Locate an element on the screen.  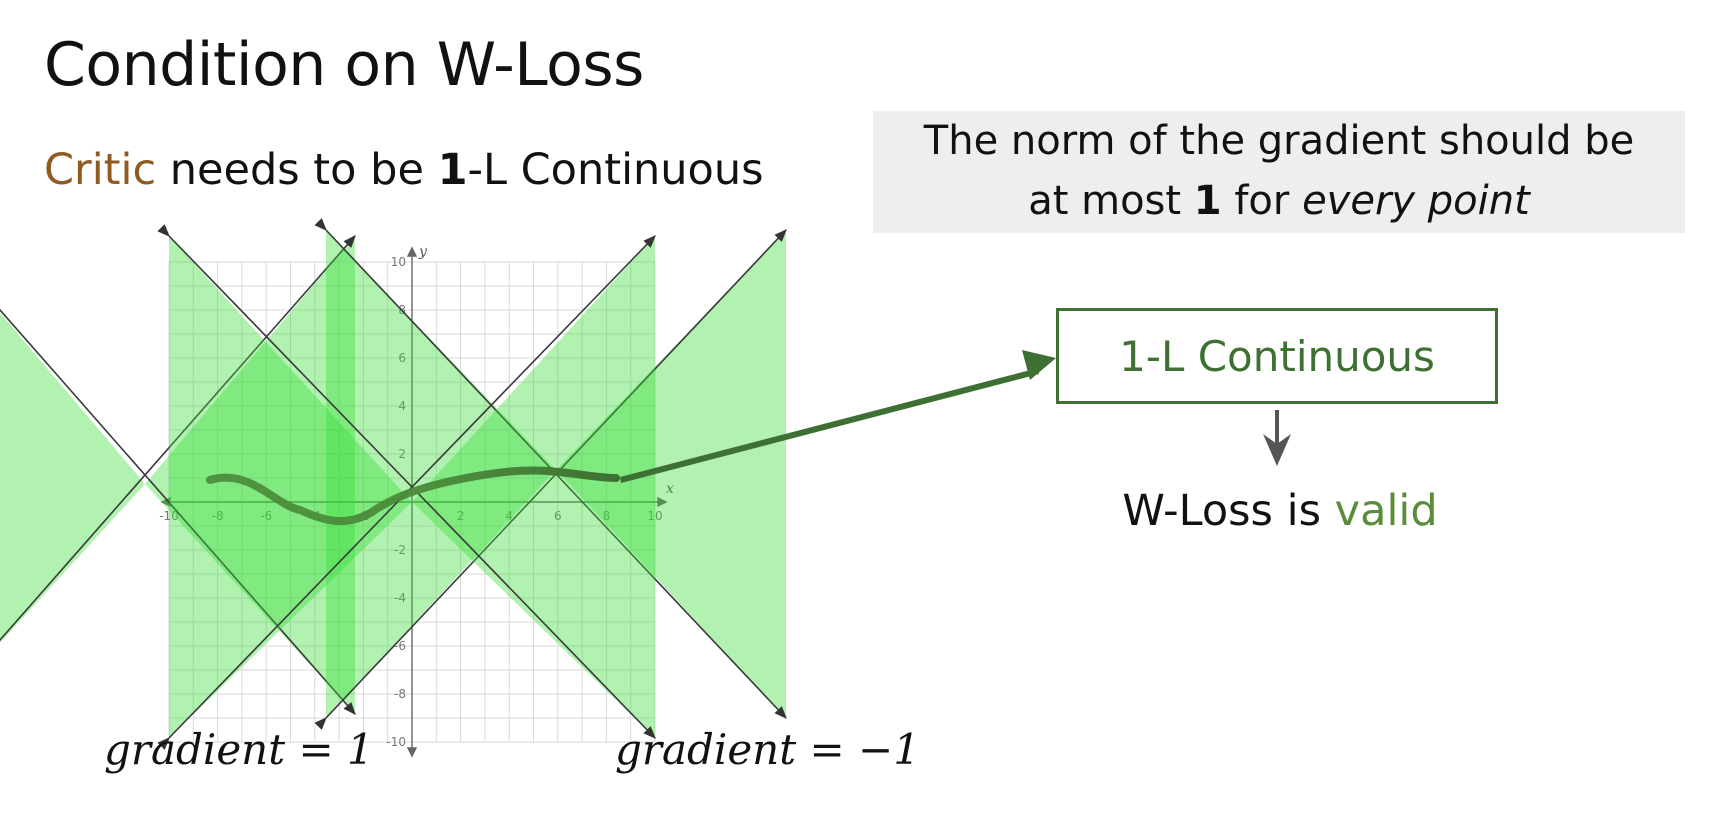
one-l-continuous-box: 1-L Continuous is located at coordinates (1277, 356).